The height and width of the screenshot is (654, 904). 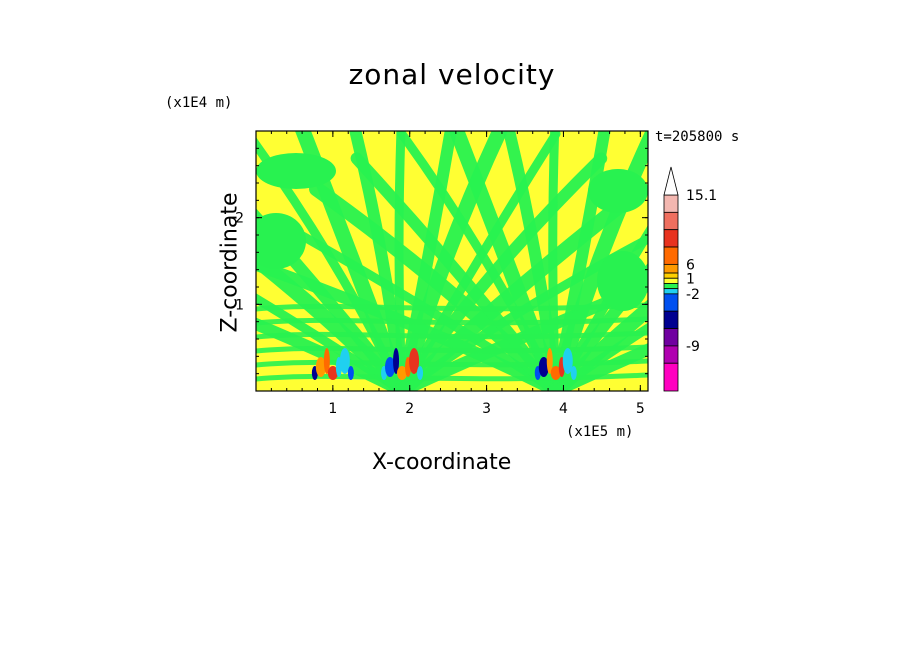 I want to click on colorbar-label: -9, so click(x=693, y=347).